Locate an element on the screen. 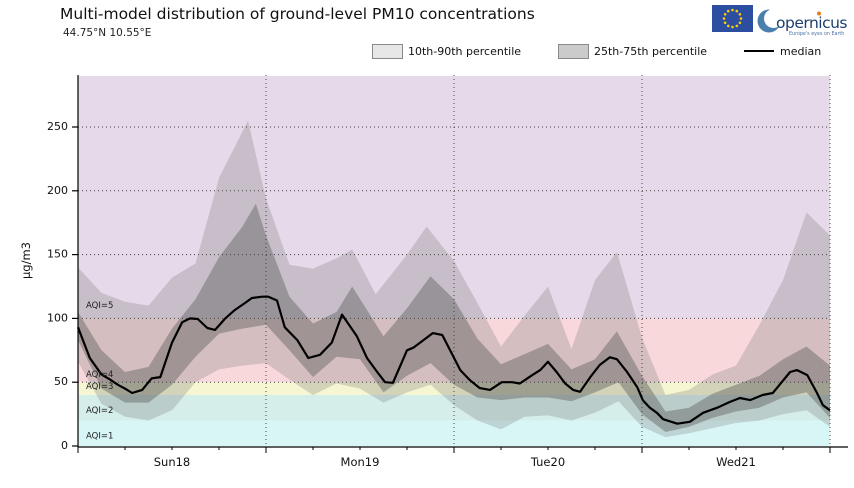 The image size is (854, 488). aqi-label-2: AQI=2 is located at coordinates (99, 411).